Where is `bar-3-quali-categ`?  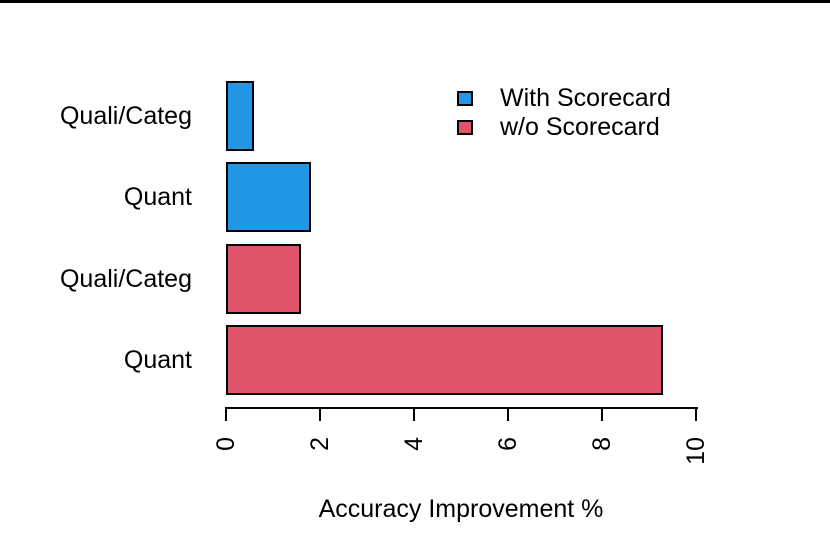 bar-3-quali-categ is located at coordinates (263, 279).